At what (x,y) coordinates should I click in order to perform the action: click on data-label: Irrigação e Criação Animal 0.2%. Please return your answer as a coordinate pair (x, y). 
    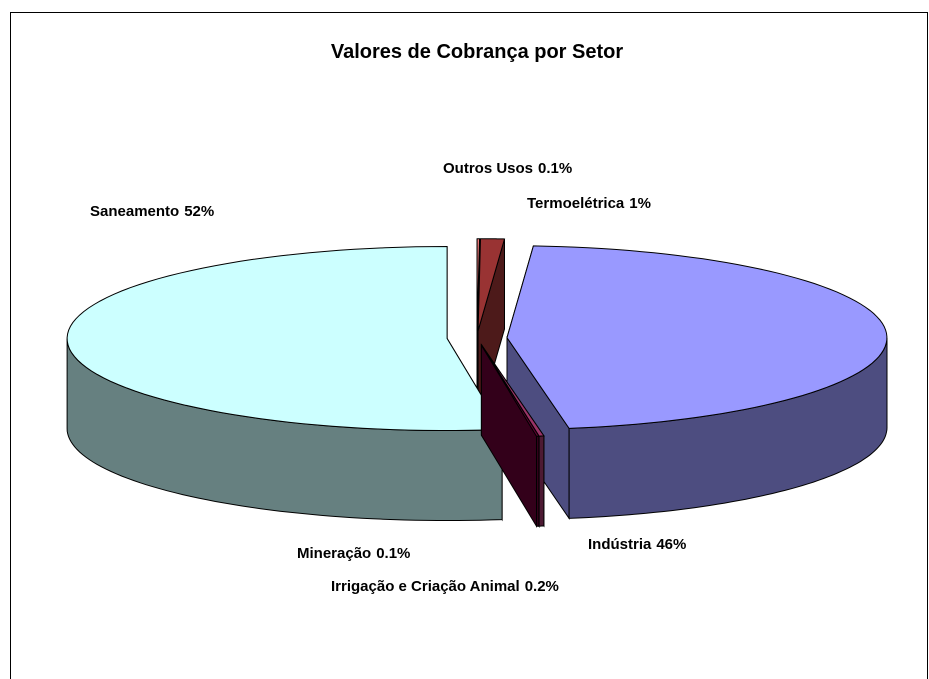
    Looking at the image, I should click on (445, 586).